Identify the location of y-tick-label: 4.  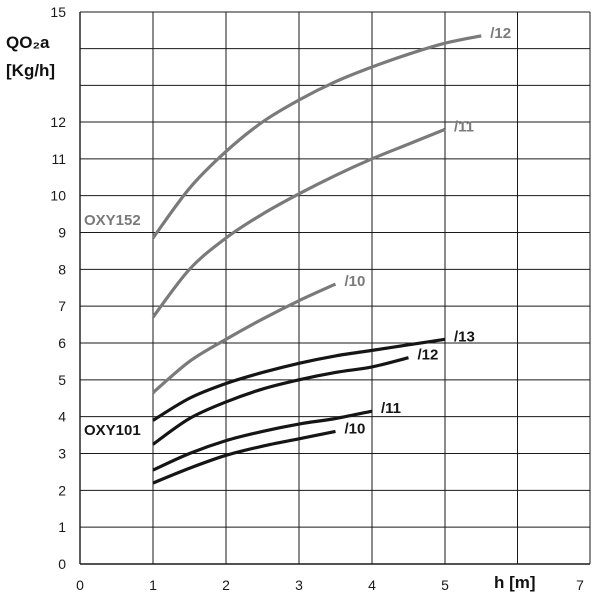
(62, 417).